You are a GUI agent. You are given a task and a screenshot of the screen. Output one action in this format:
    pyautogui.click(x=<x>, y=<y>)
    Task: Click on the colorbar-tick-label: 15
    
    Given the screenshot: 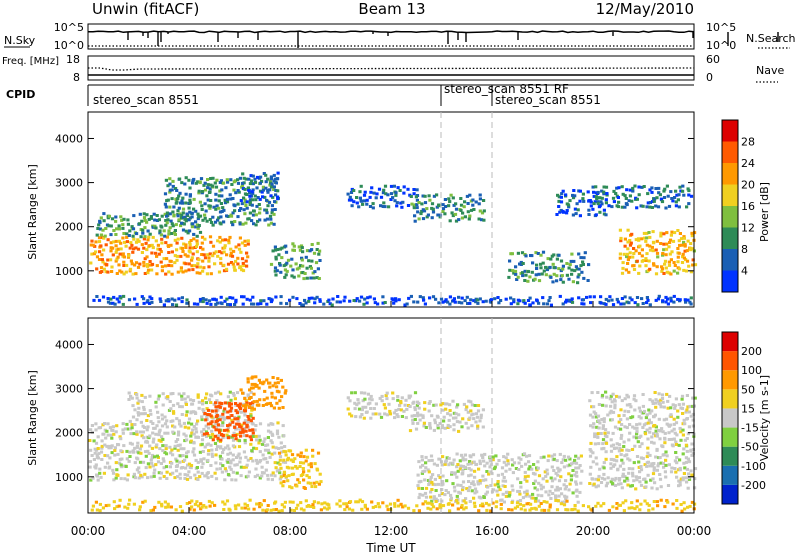 What is the action you would take?
    pyautogui.click(x=748, y=408)
    